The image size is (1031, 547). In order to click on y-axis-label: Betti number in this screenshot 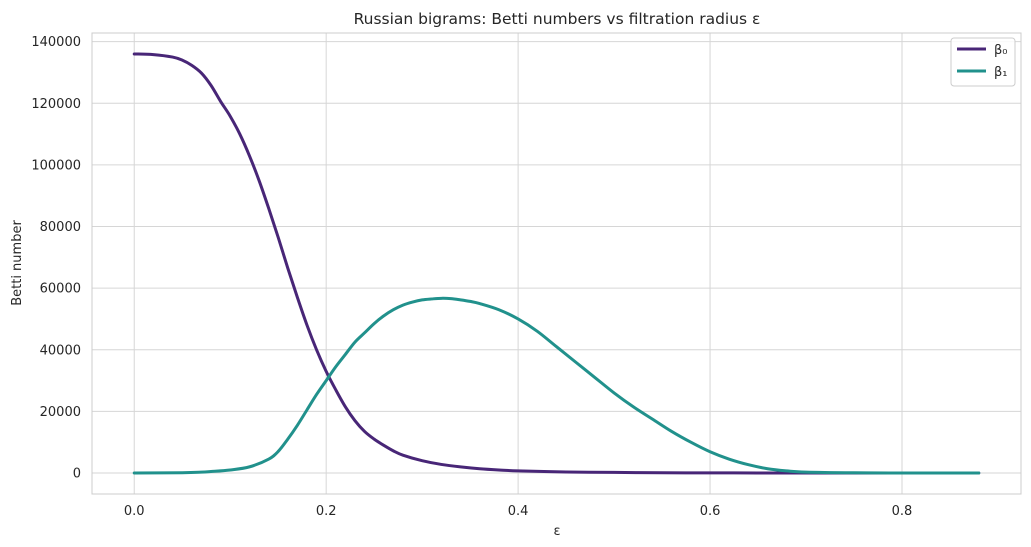, I will do `click(17, 263)`.